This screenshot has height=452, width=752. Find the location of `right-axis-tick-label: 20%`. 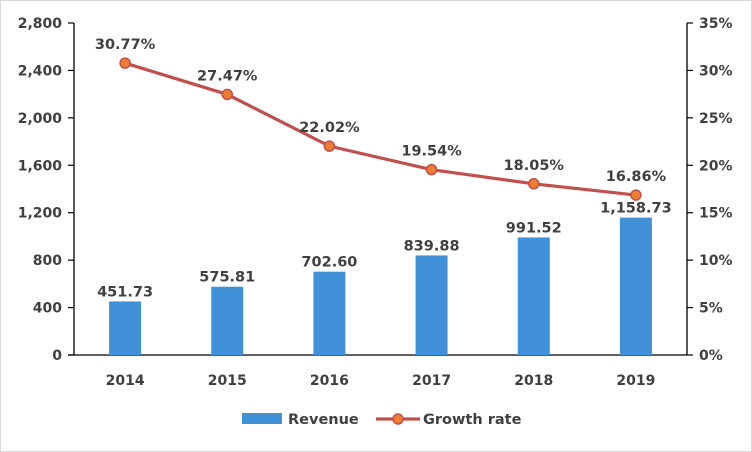

right-axis-tick-label: 20% is located at coordinates (716, 166).